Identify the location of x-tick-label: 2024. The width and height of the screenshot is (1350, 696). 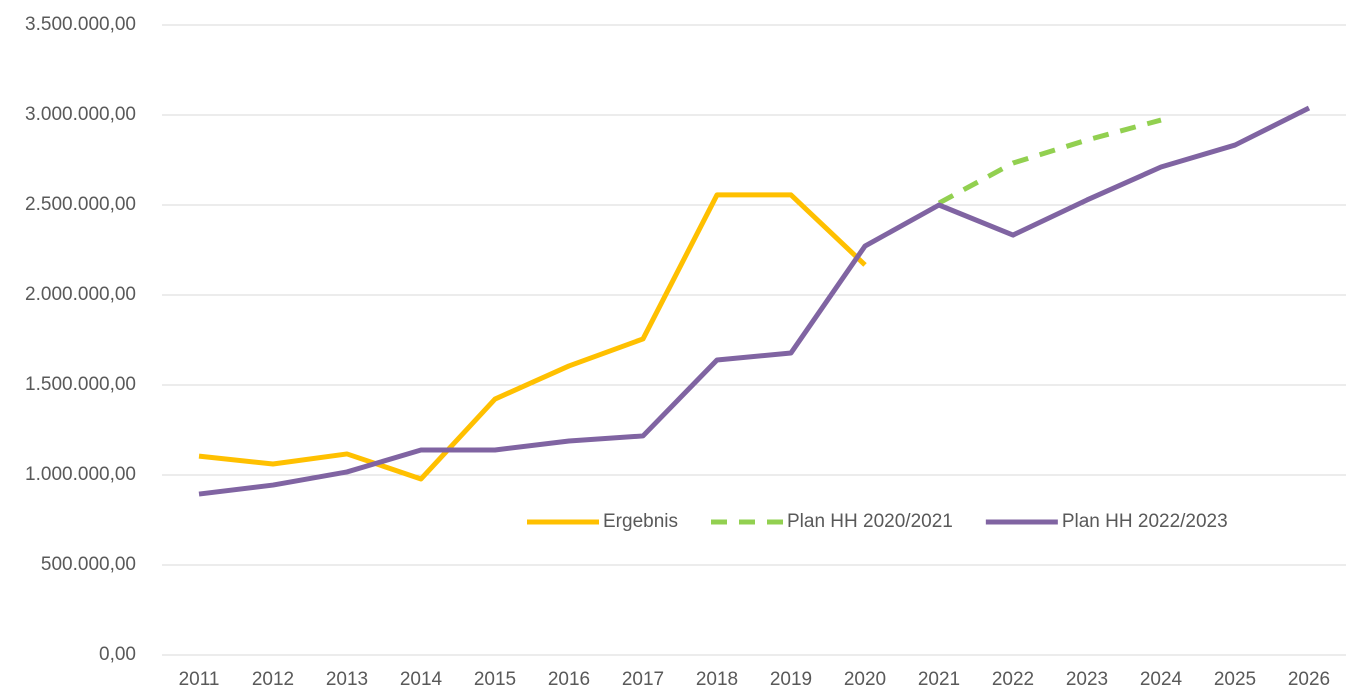
(1161, 679).